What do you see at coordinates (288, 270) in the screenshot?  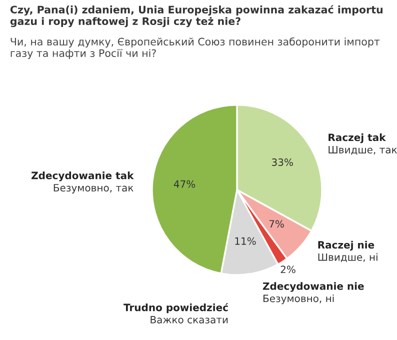 I see `data-label: 2%` at bounding box center [288, 270].